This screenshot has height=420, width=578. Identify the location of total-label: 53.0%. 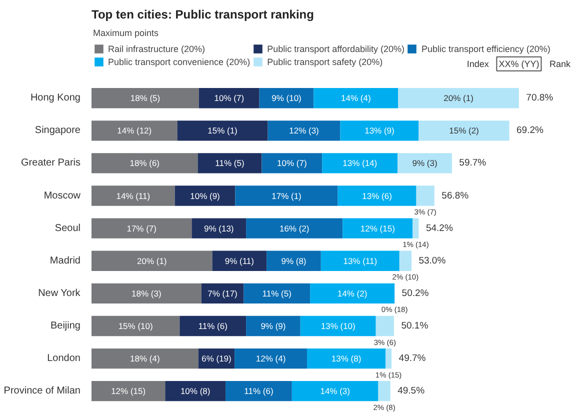
(432, 260).